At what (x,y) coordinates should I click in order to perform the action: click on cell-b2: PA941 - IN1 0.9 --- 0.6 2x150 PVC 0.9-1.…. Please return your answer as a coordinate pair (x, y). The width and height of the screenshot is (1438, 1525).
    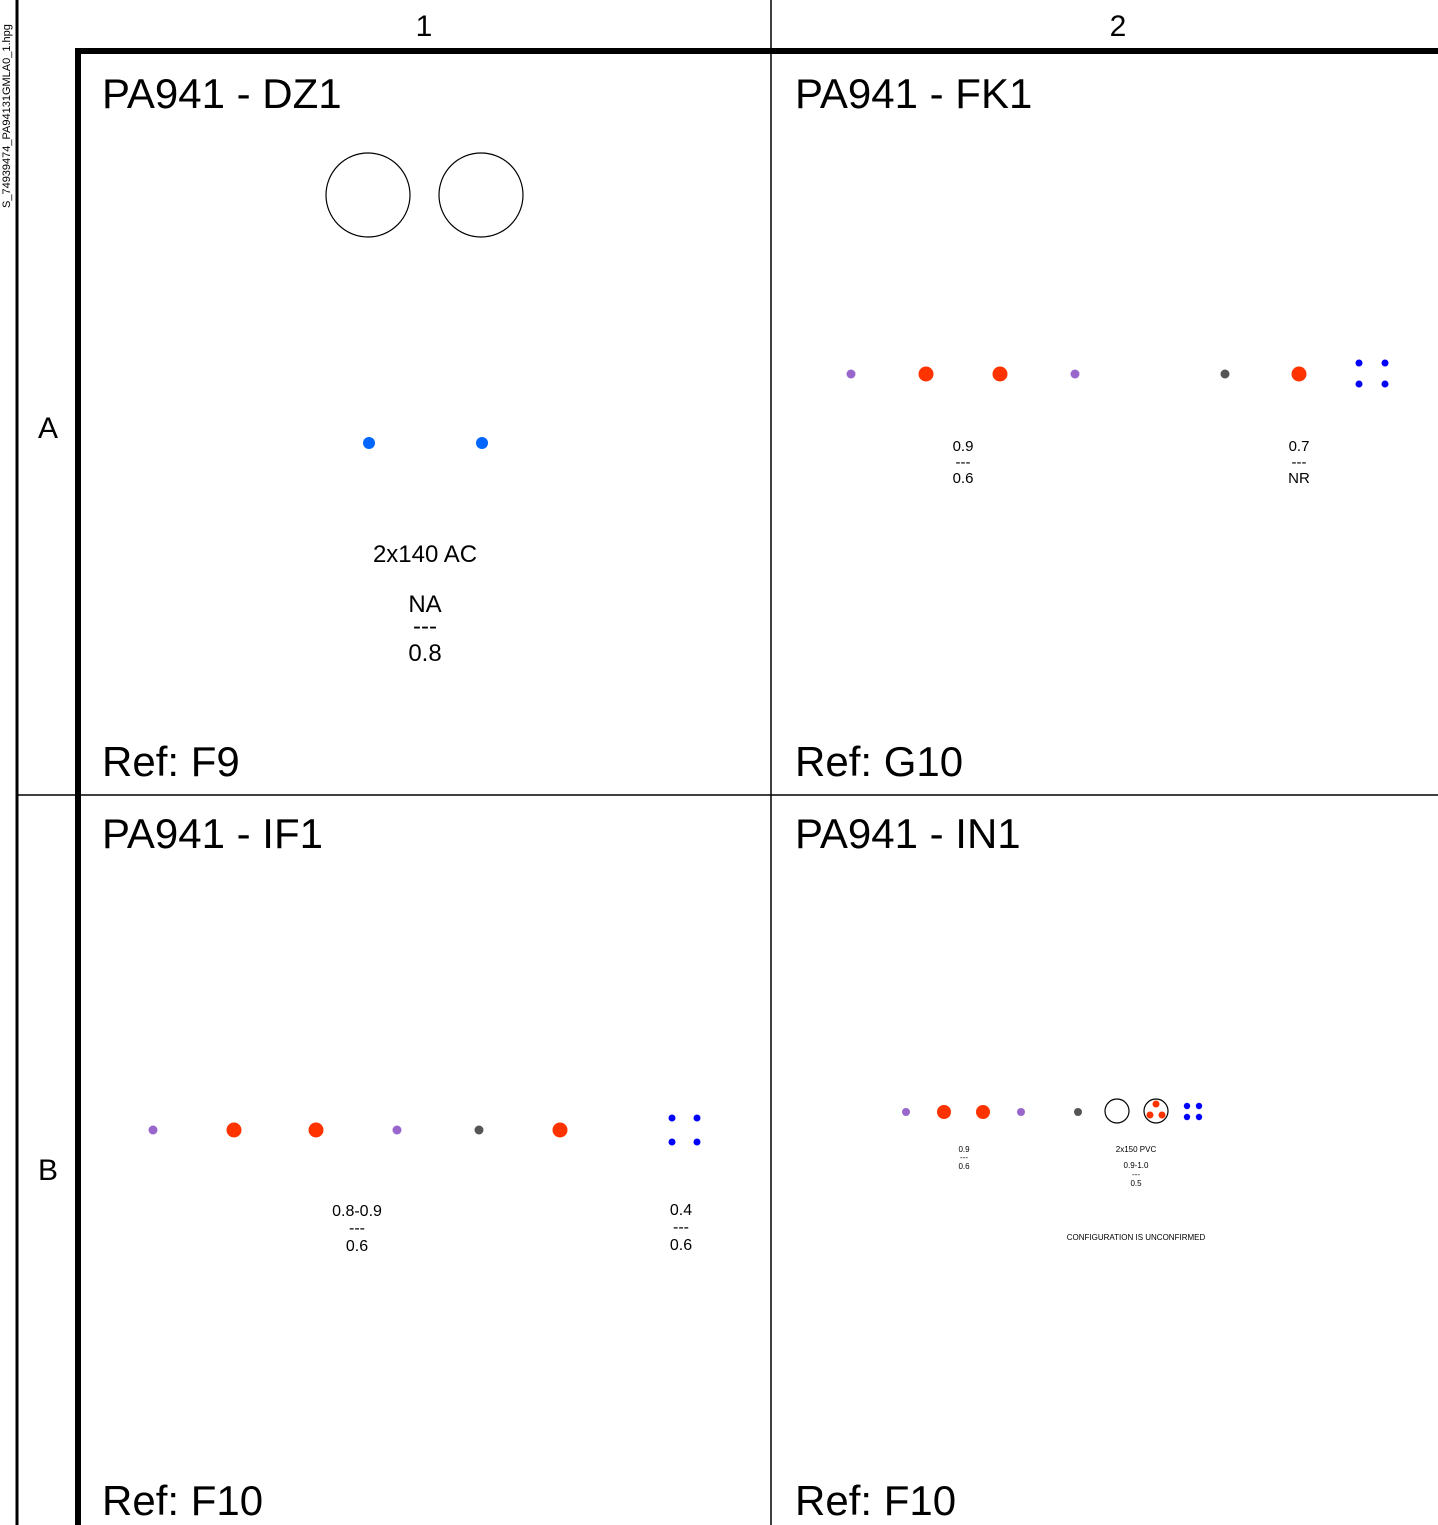
    Looking at the image, I should click on (1000, 1167).